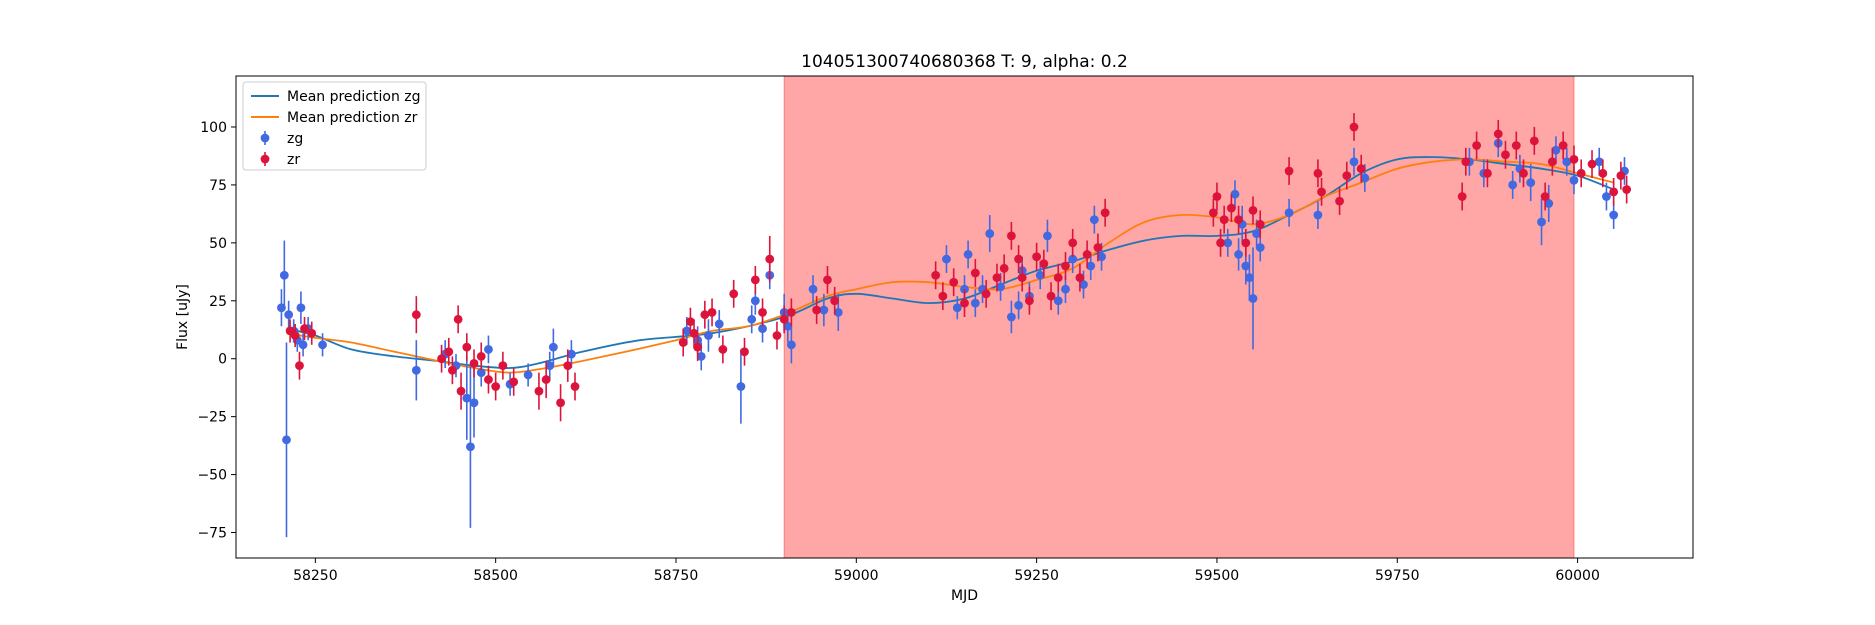 Image resolution: width=1875 pixels, height=625 pixels. What do you see at coordinates (354, 97) in the screenshot?
I see `legend-label: Mean prediction zg` at bounding box center [354, 97].